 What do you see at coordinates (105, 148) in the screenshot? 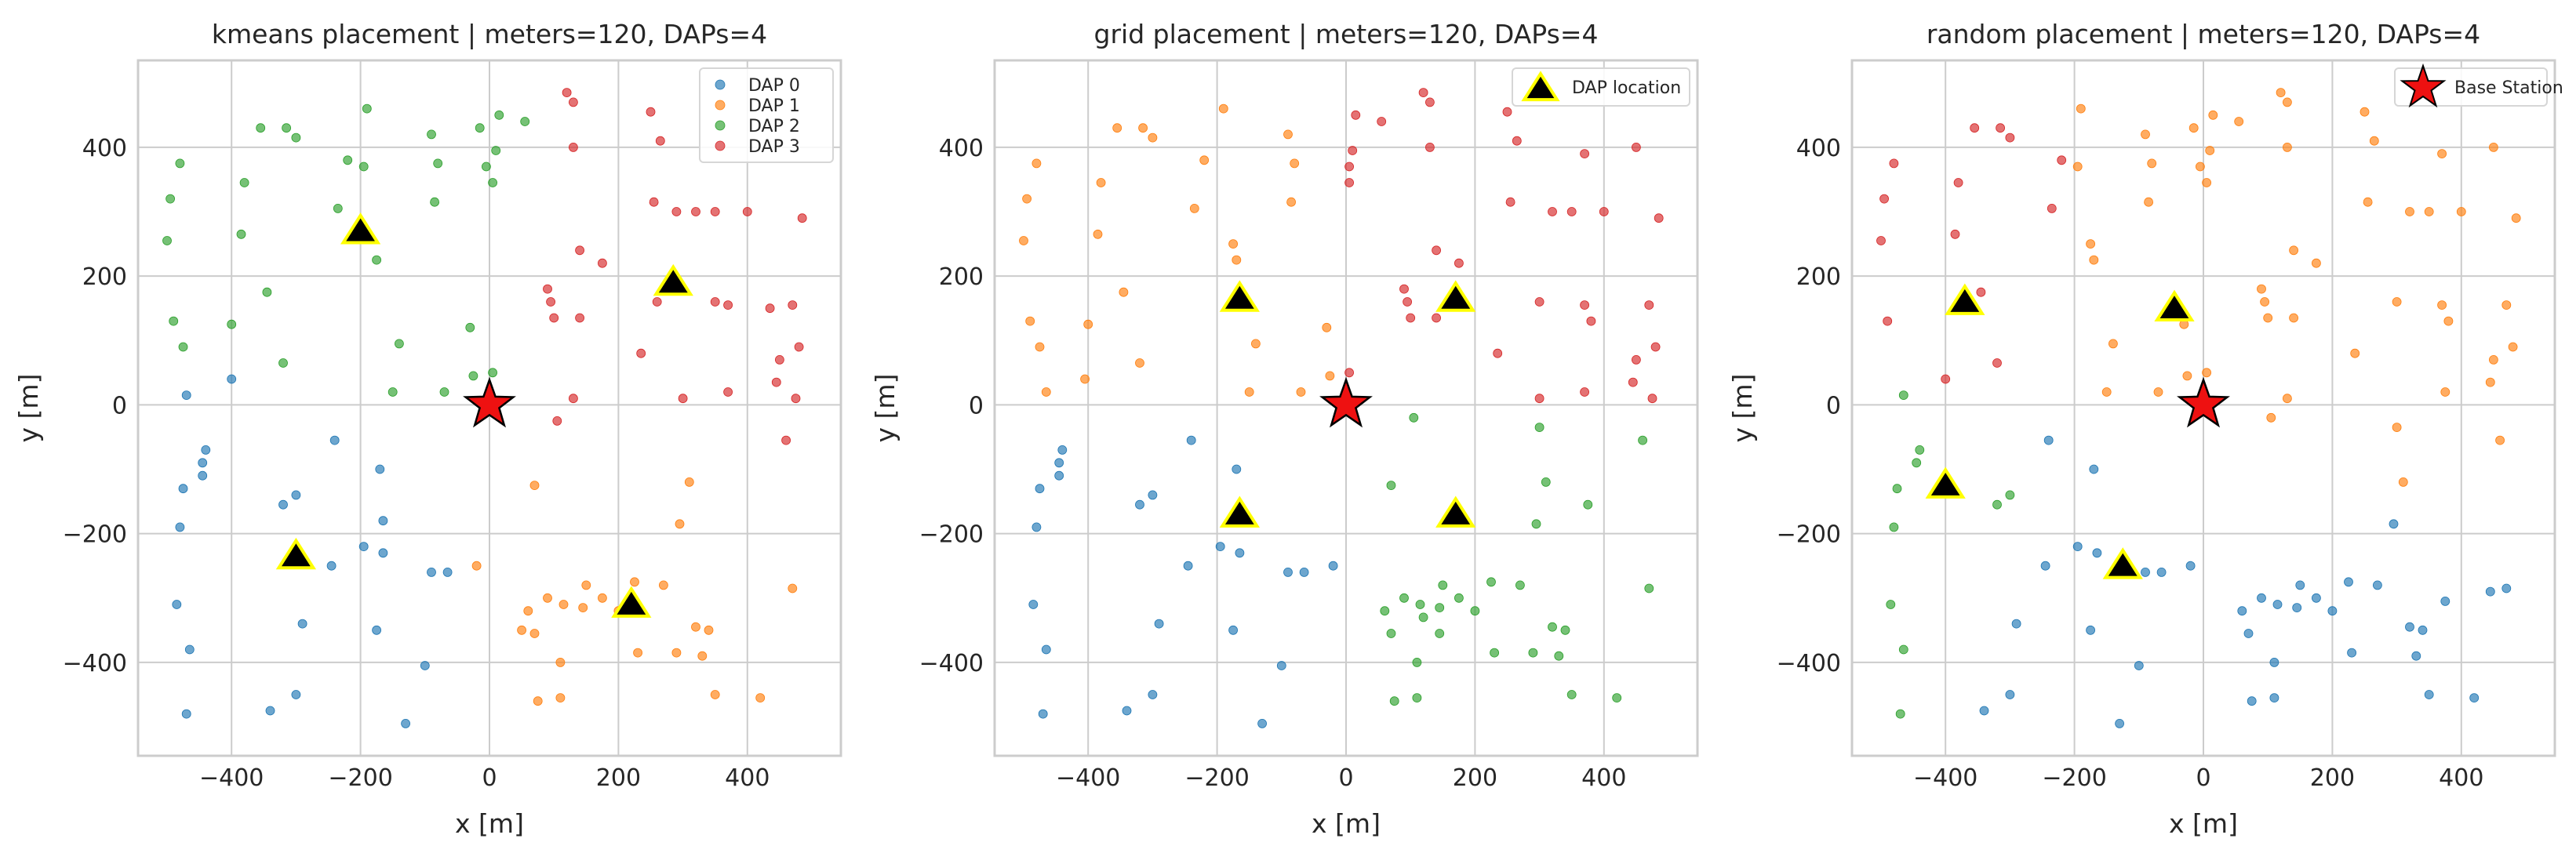
I see `y-tick-label: 400` at bounding box center [105, 148].